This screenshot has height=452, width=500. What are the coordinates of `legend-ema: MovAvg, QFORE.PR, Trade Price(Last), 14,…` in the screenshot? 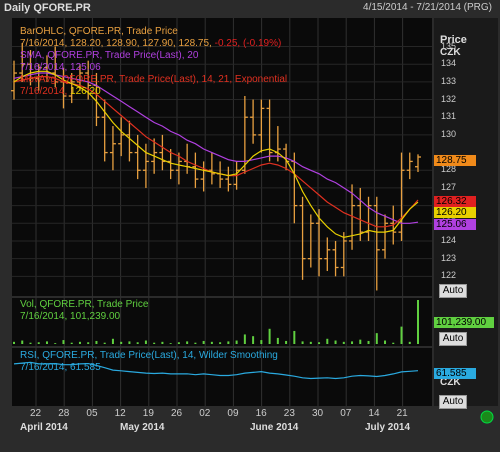 It's located at (154, 79).